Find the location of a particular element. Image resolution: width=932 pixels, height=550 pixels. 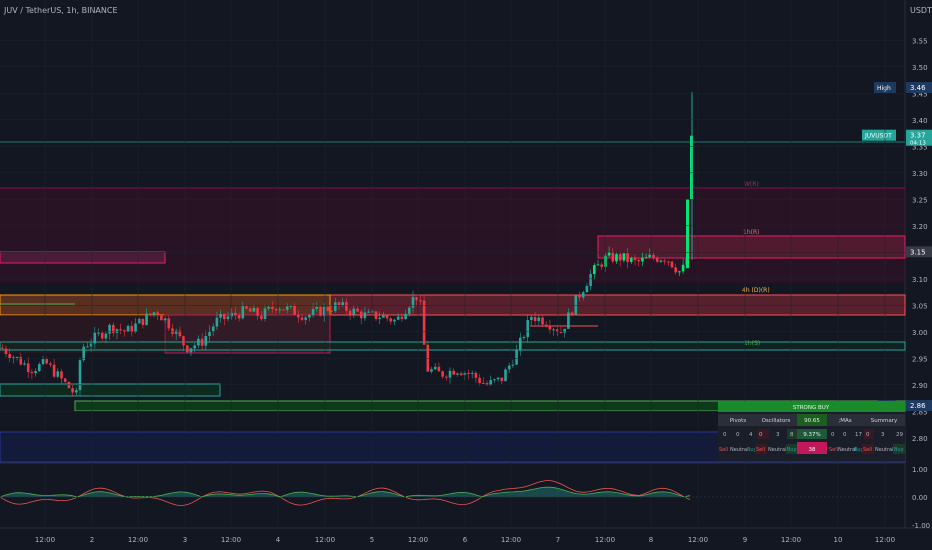

price-tag-value: 2.86 is located at coordinates (918, 406).